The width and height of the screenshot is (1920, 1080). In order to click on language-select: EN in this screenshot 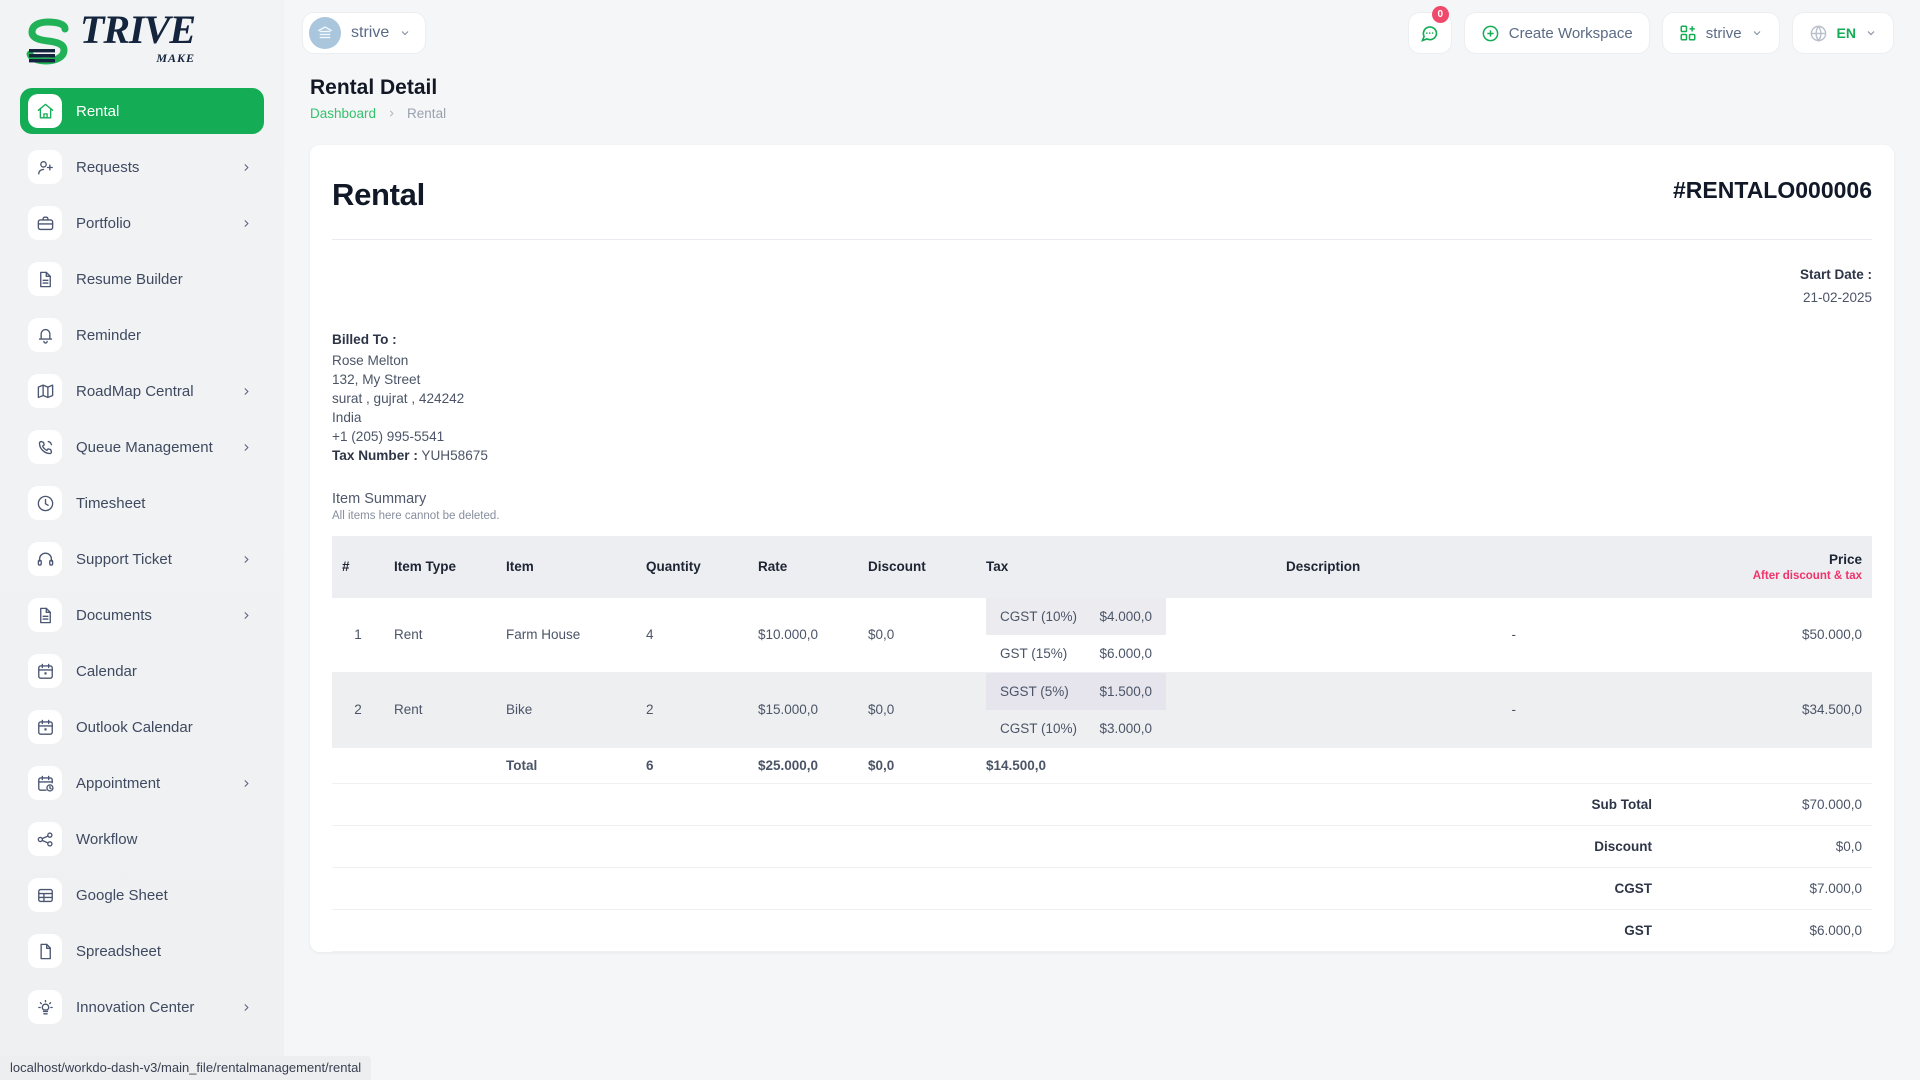, I will do `click(1842, 33)`.